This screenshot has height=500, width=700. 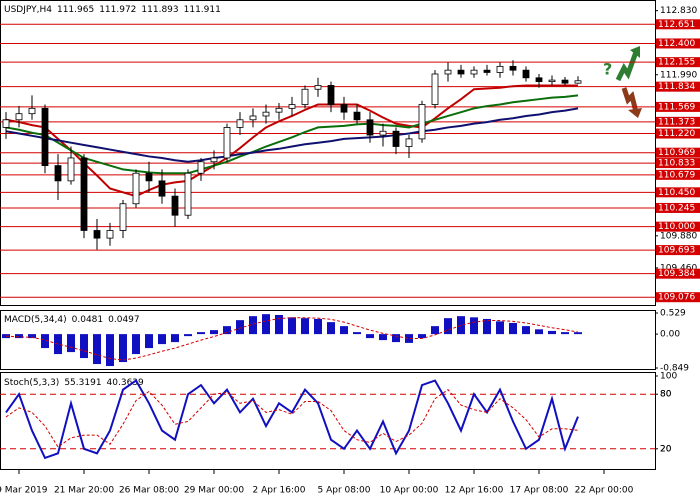 What do you see at coordinates (676, 208) in the screenshot?
I see `level-label: 110.245` at bounding box center [676, 208].